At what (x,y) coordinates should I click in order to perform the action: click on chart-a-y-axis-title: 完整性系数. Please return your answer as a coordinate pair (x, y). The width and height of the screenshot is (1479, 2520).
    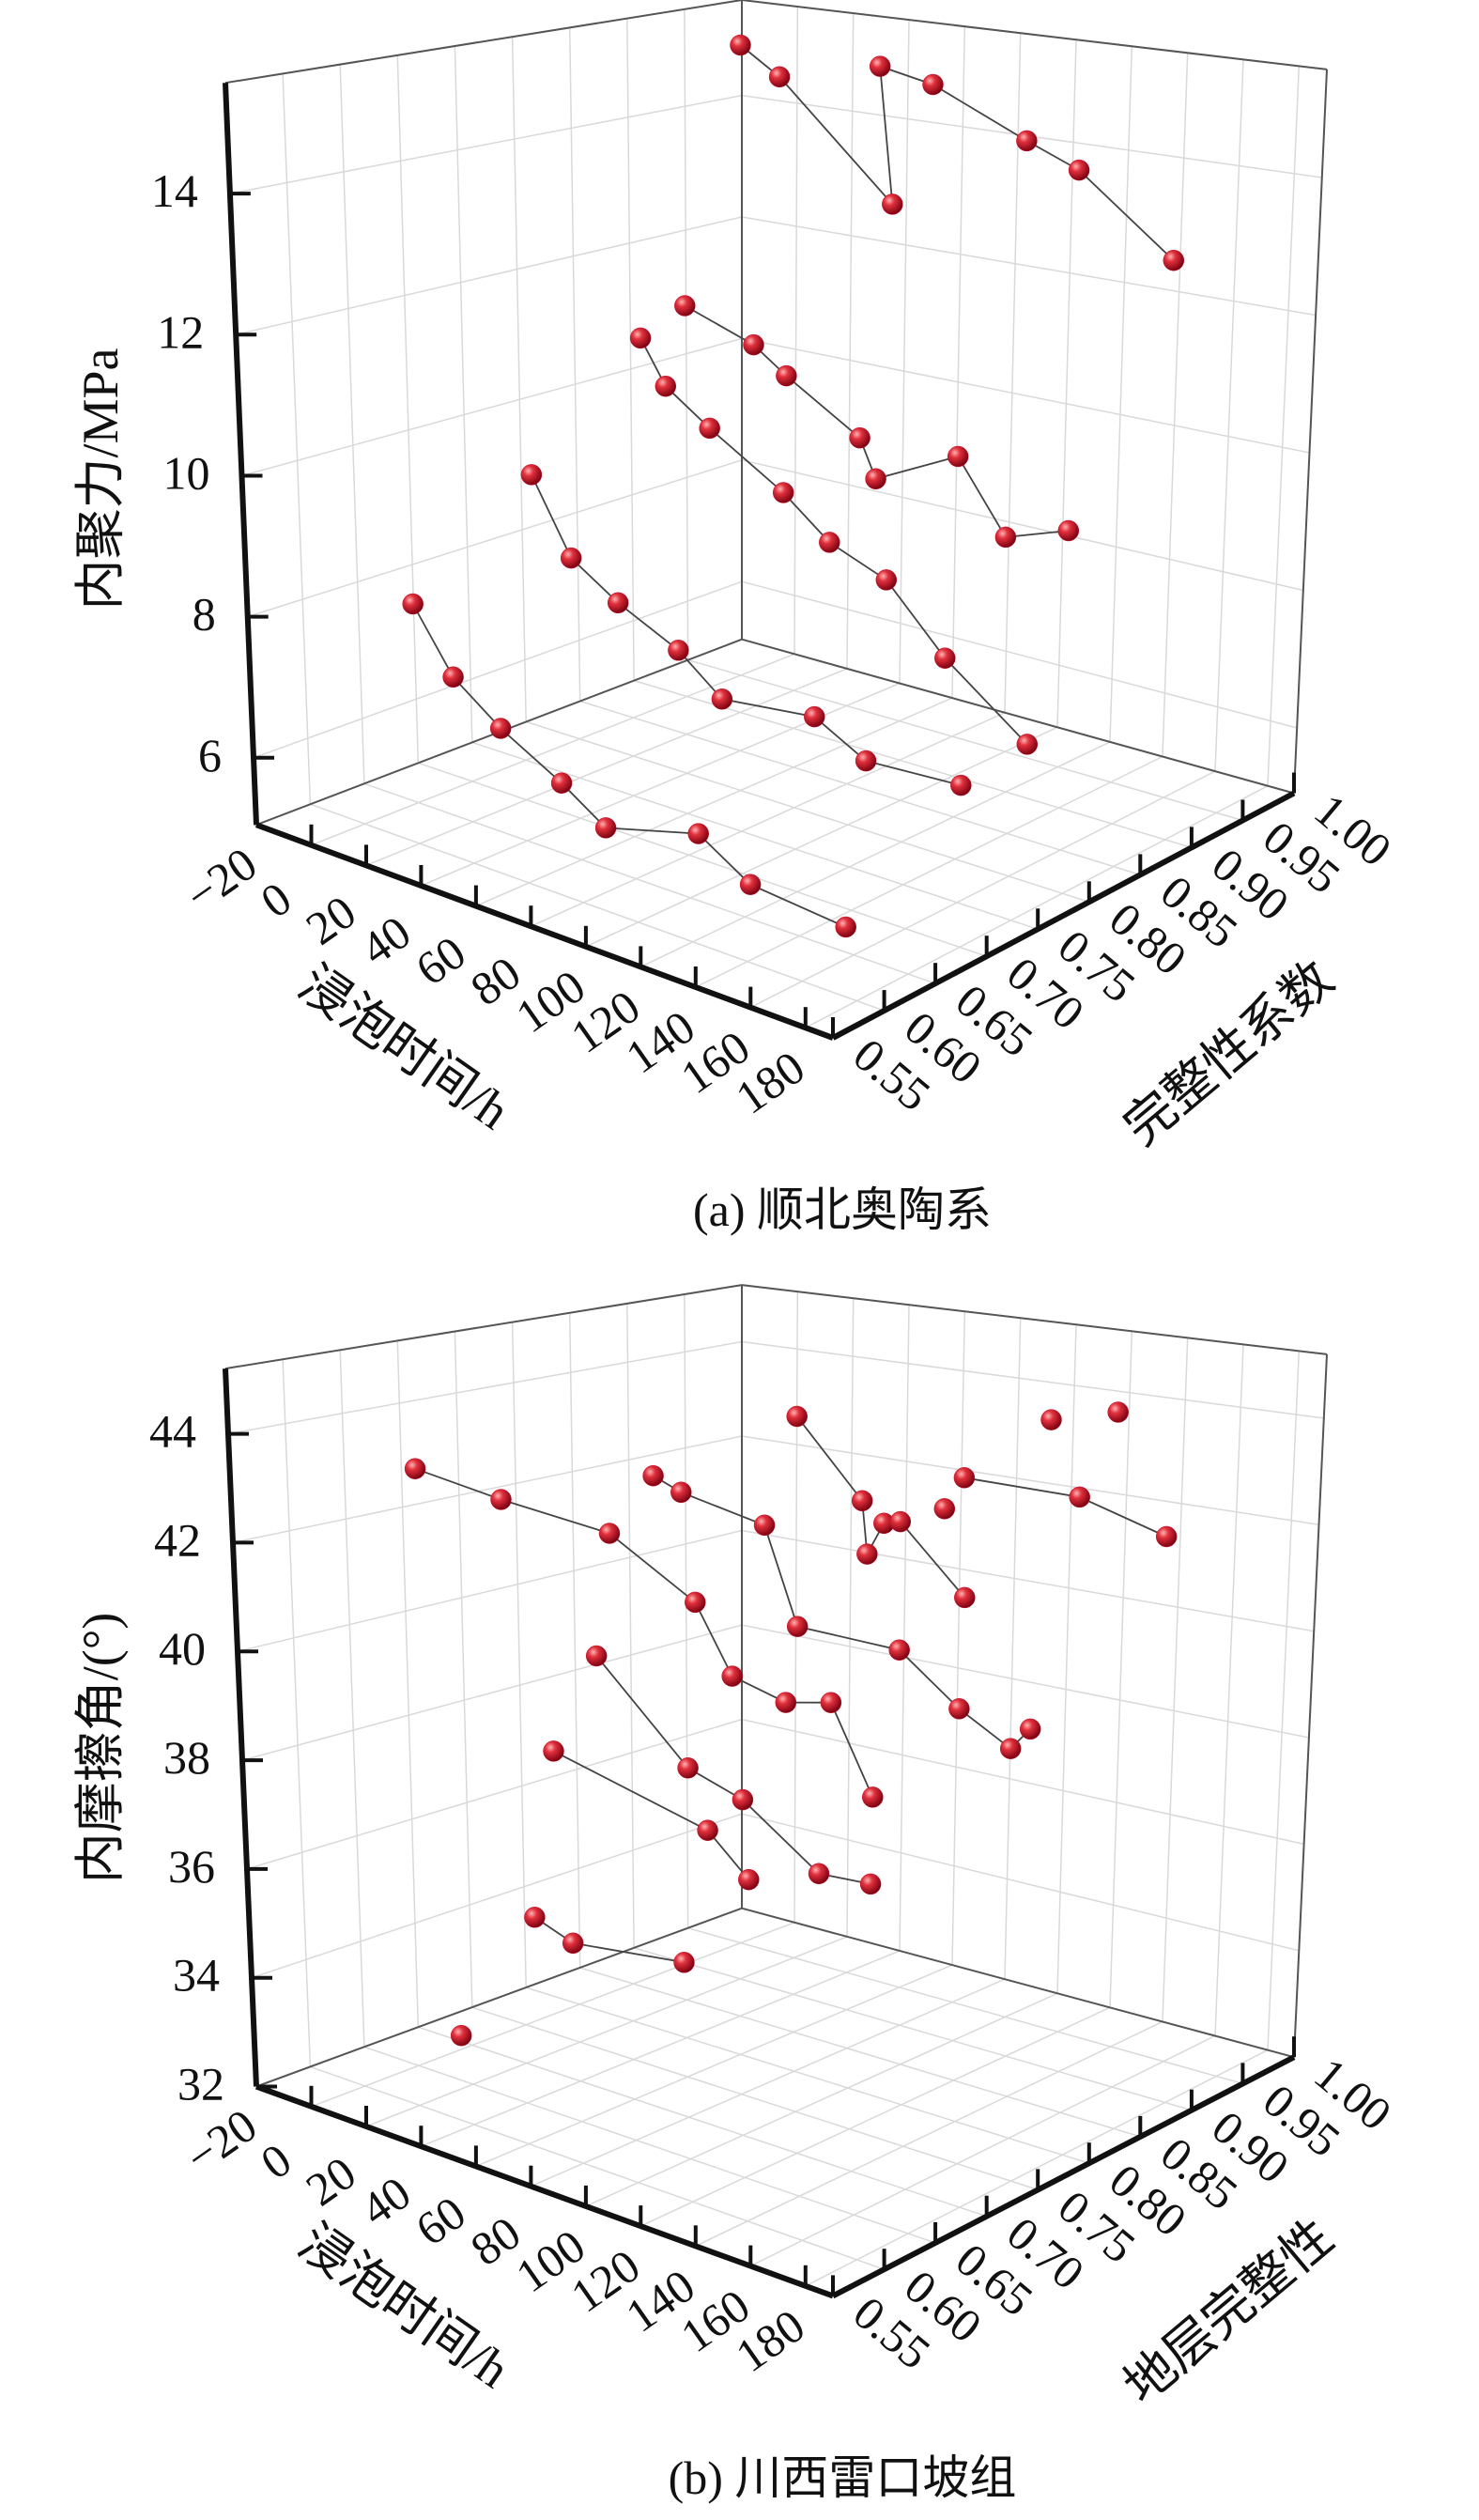
    Looking at the image, I should click on (1229, 1053).